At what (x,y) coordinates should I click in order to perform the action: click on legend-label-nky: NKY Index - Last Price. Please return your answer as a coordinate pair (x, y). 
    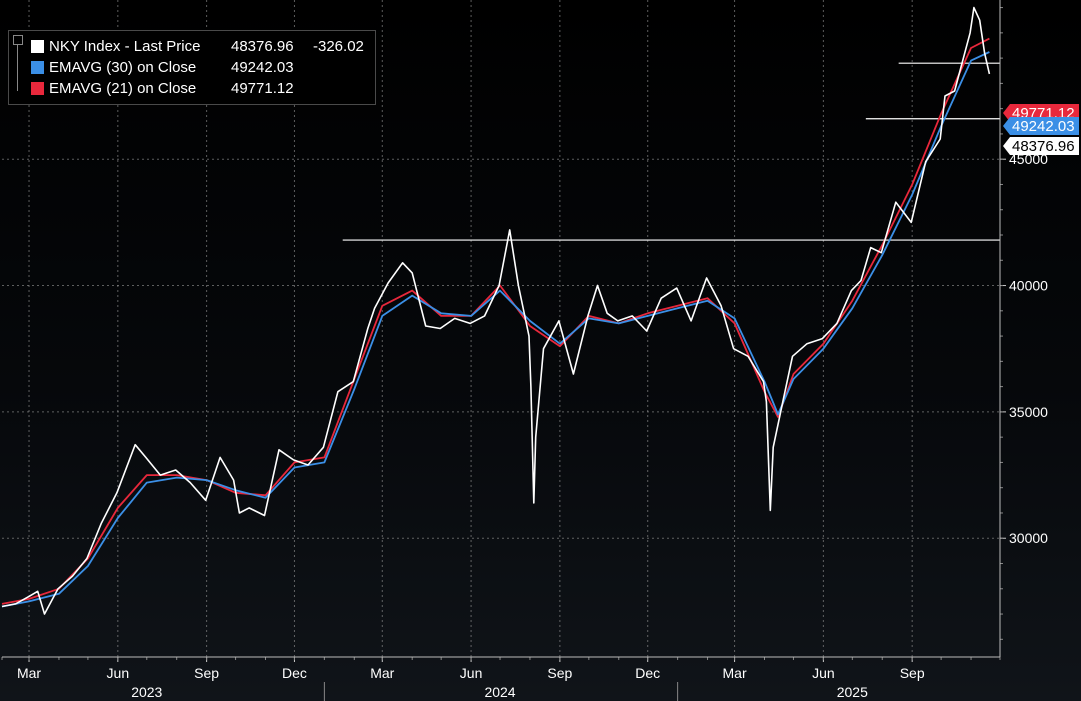
    Looking at the image, I should click on (125, 46).